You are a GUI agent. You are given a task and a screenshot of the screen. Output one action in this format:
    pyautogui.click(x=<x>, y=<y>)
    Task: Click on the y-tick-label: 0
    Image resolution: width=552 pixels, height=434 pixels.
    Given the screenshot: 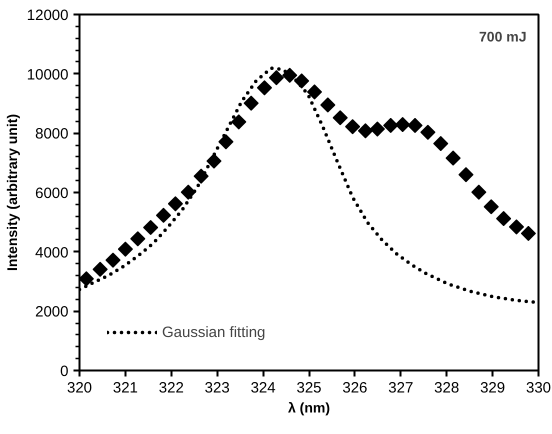 What is the action you would take?
    pyautogui.click(x=64, y=371)
    